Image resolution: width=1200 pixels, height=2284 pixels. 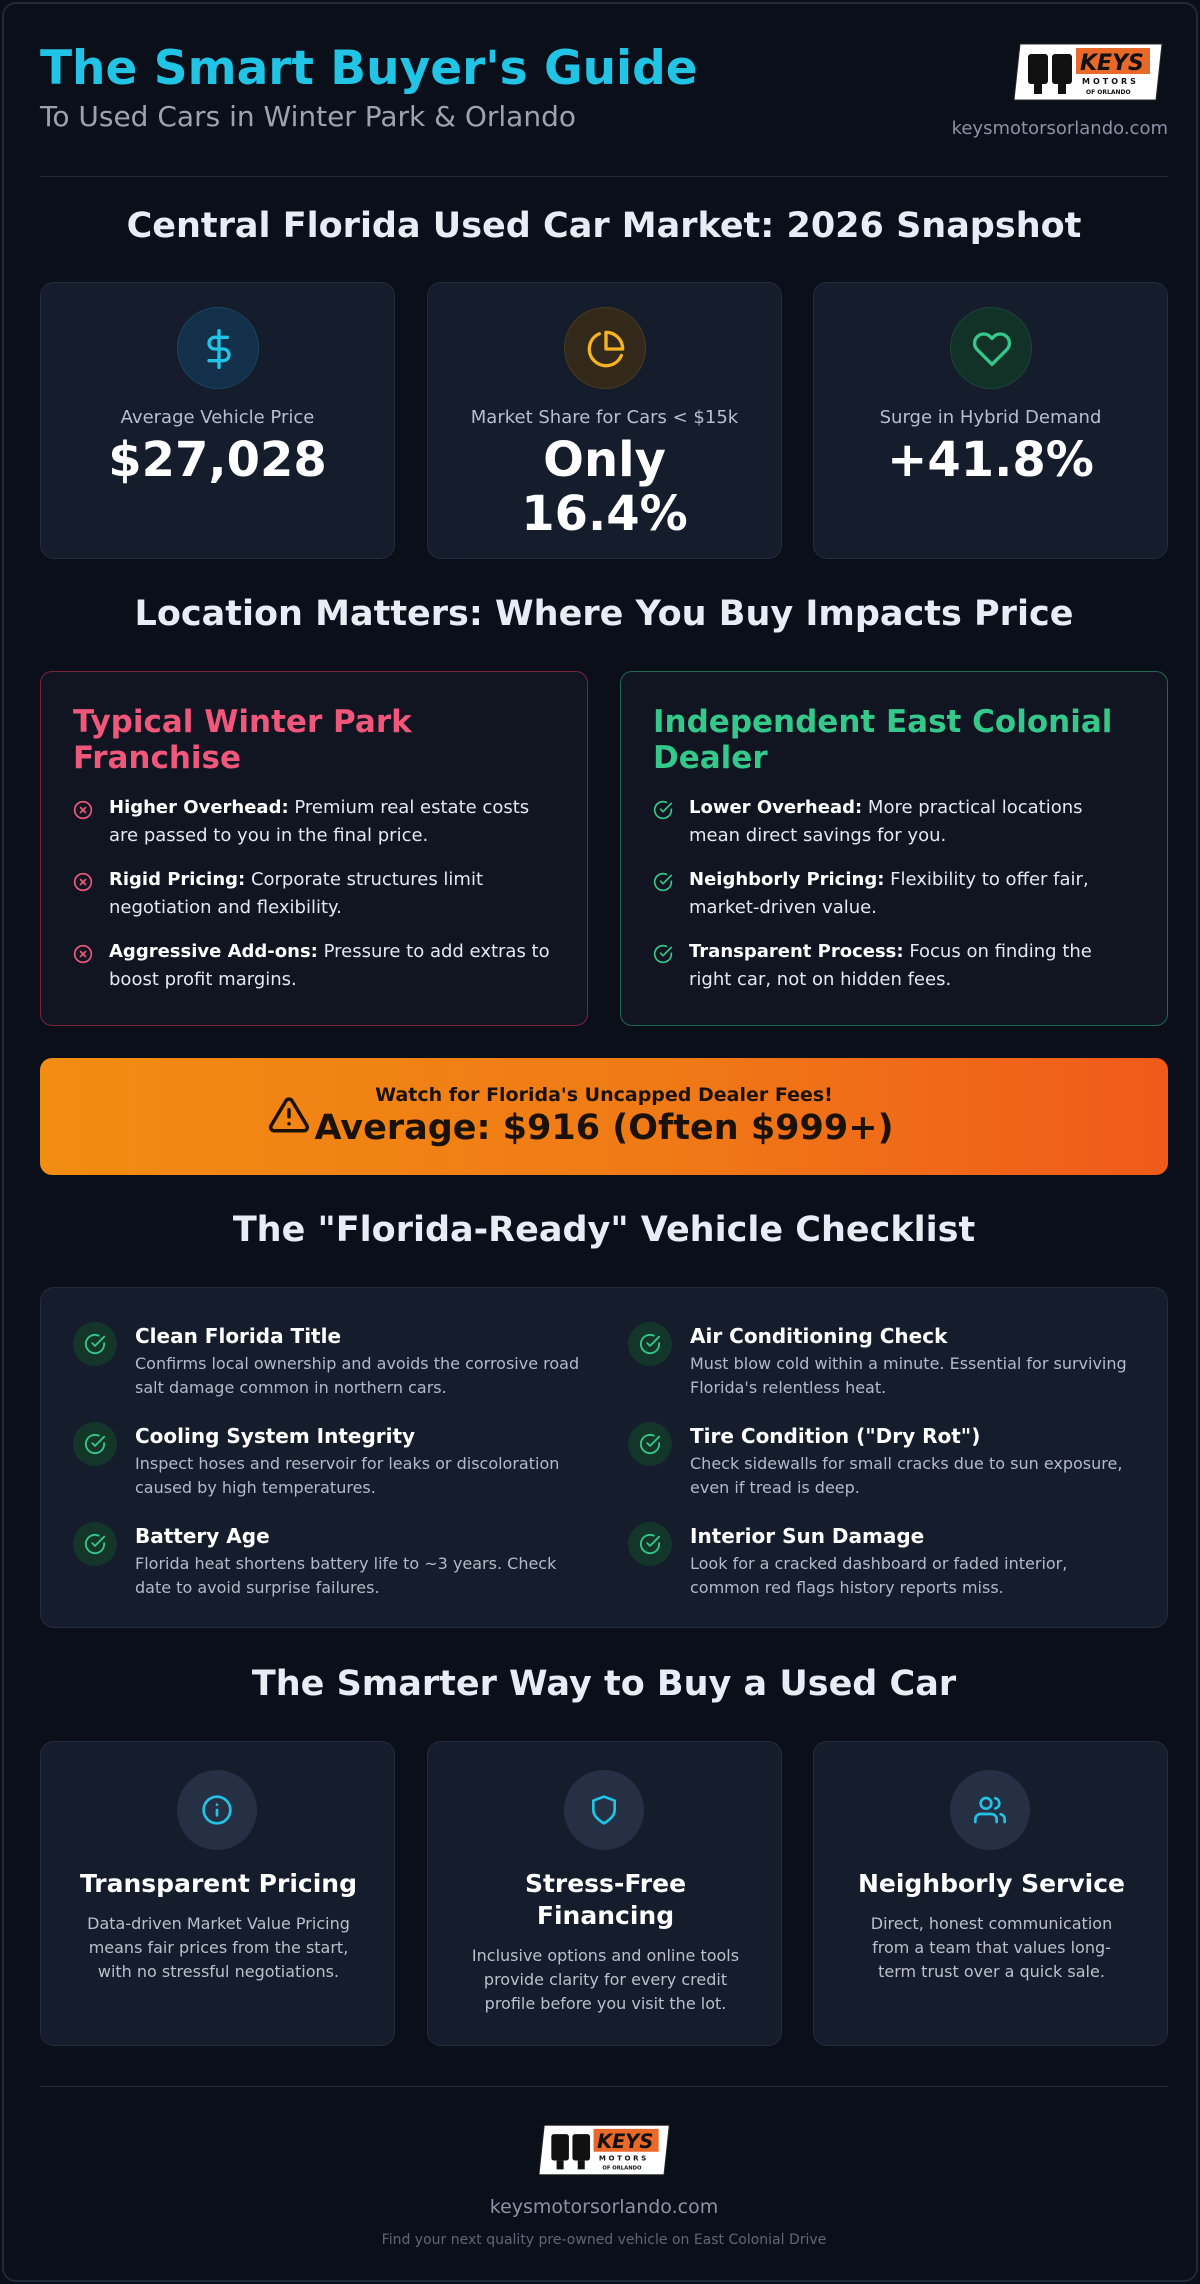 I want to click on stat-value: +41.8%, so click(x=990, y=460).